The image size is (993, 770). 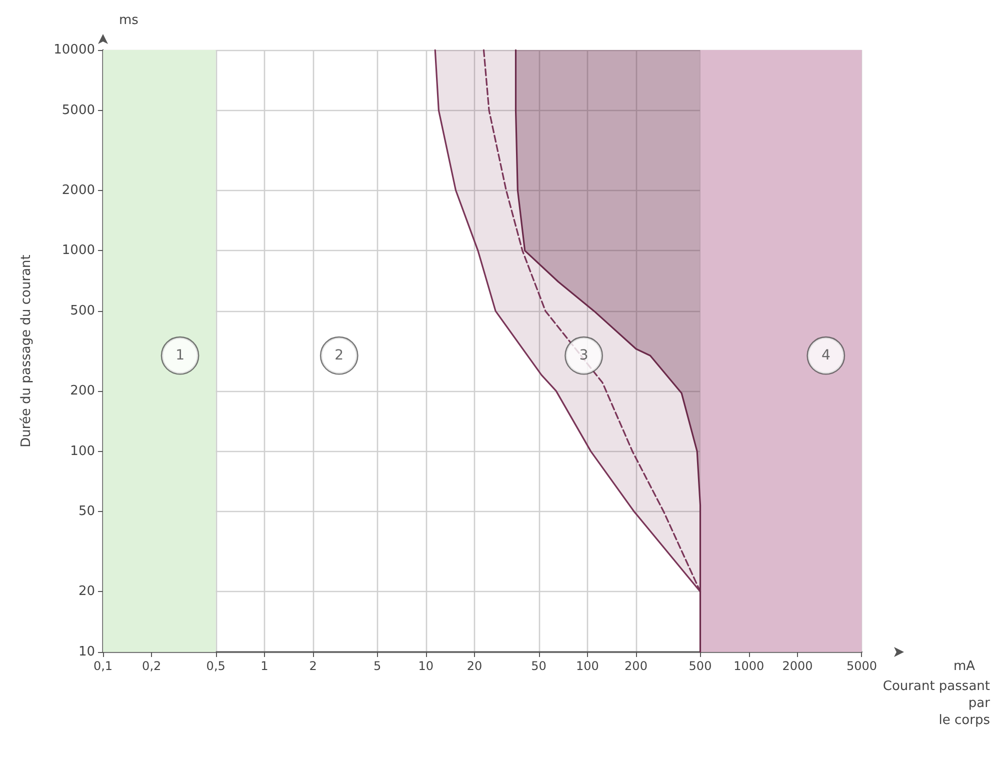 What do you see at coordinates (426, 666) in the screenshot?
I see `x-tick-label: 10` at bounding box center [426, 666].